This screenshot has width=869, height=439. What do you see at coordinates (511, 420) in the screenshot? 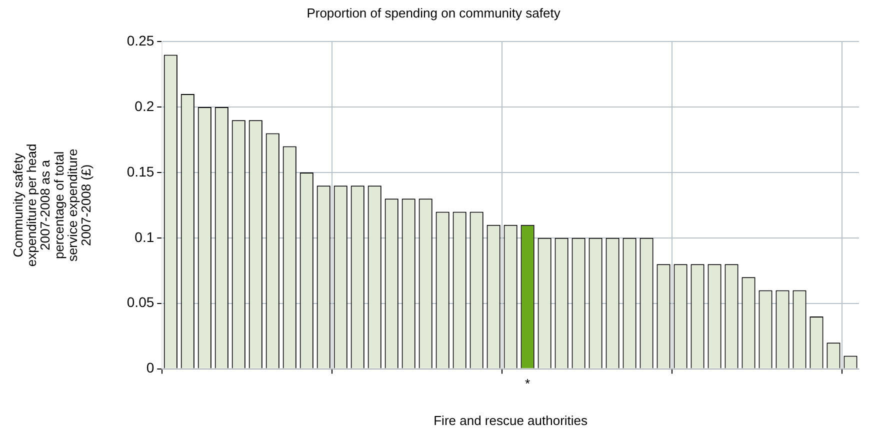
I see `x-axis-title: Fire and rescue authorities` at bounding box center [511, 420].